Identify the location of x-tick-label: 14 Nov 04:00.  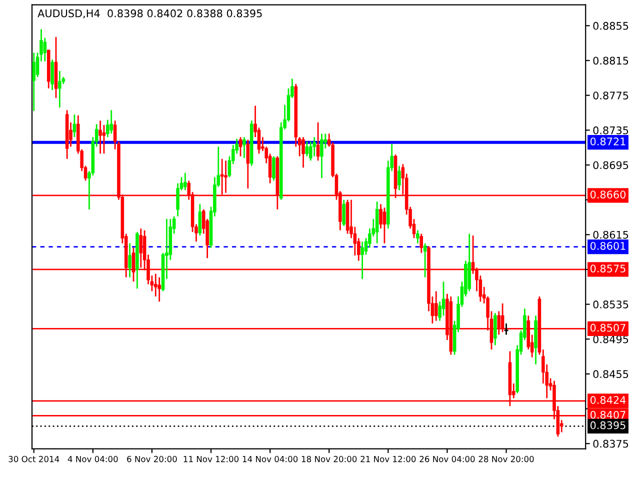
(270, 459).